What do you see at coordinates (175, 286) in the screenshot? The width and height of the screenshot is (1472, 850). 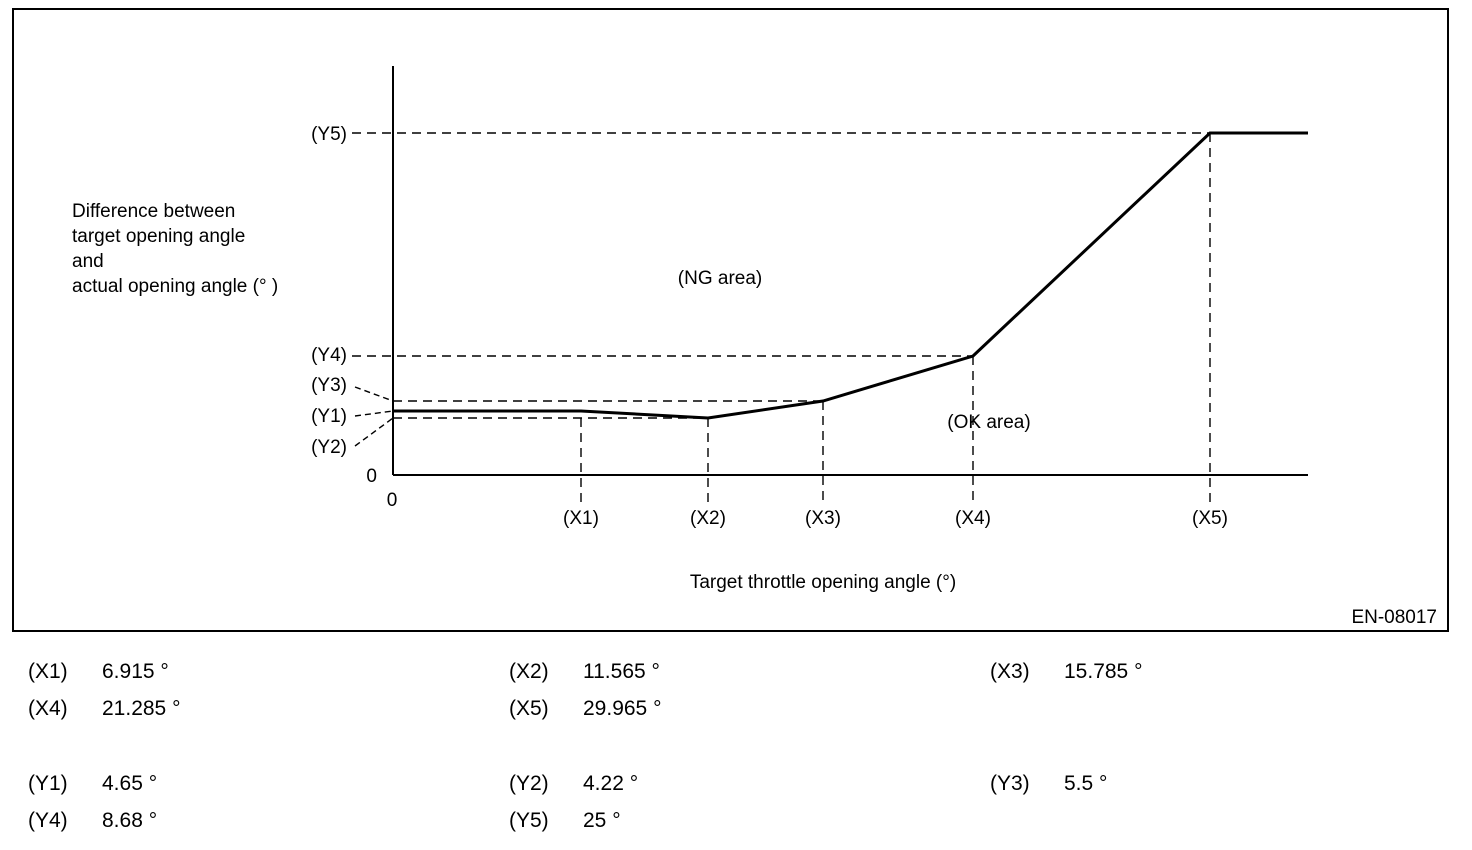 I see `y-axis-label-line-4: actual opening angle (° )` at bounding box center [175, 286].